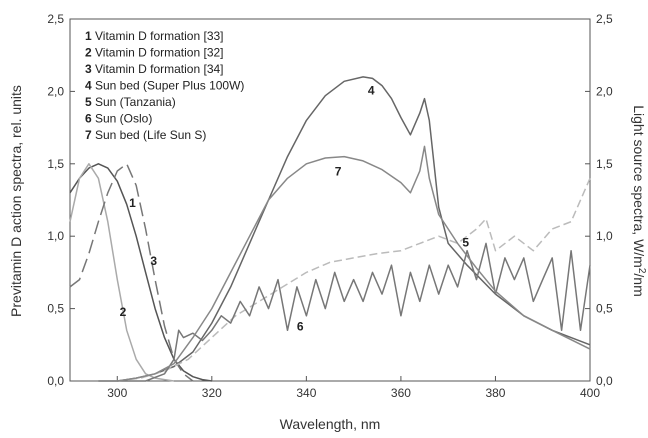 Image resolution: width=648 pixels, height=438 pixels. I want to click on legend-number: 2, so click(88, 53).